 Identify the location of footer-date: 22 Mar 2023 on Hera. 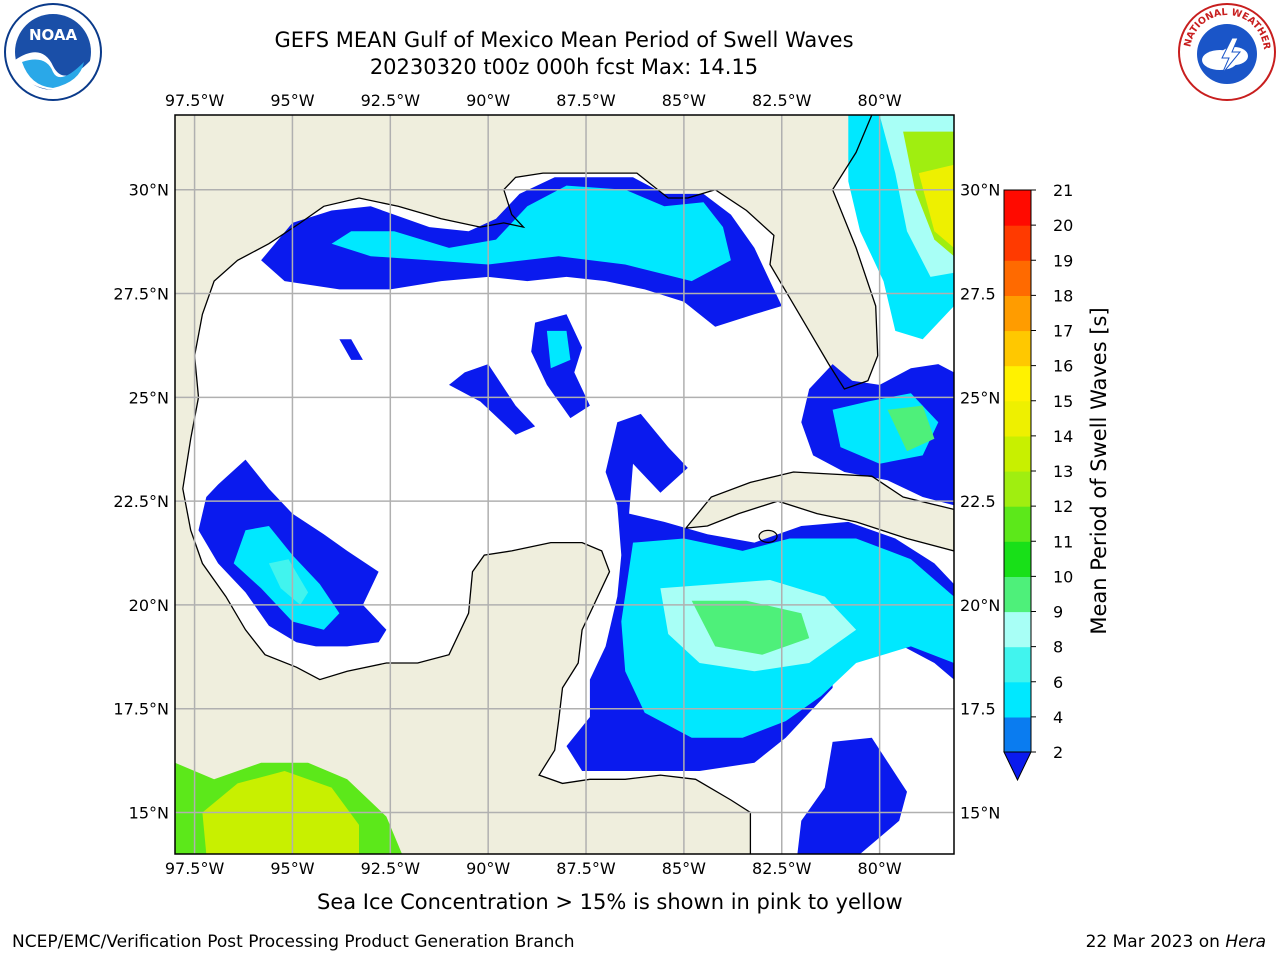
(1176, 942).